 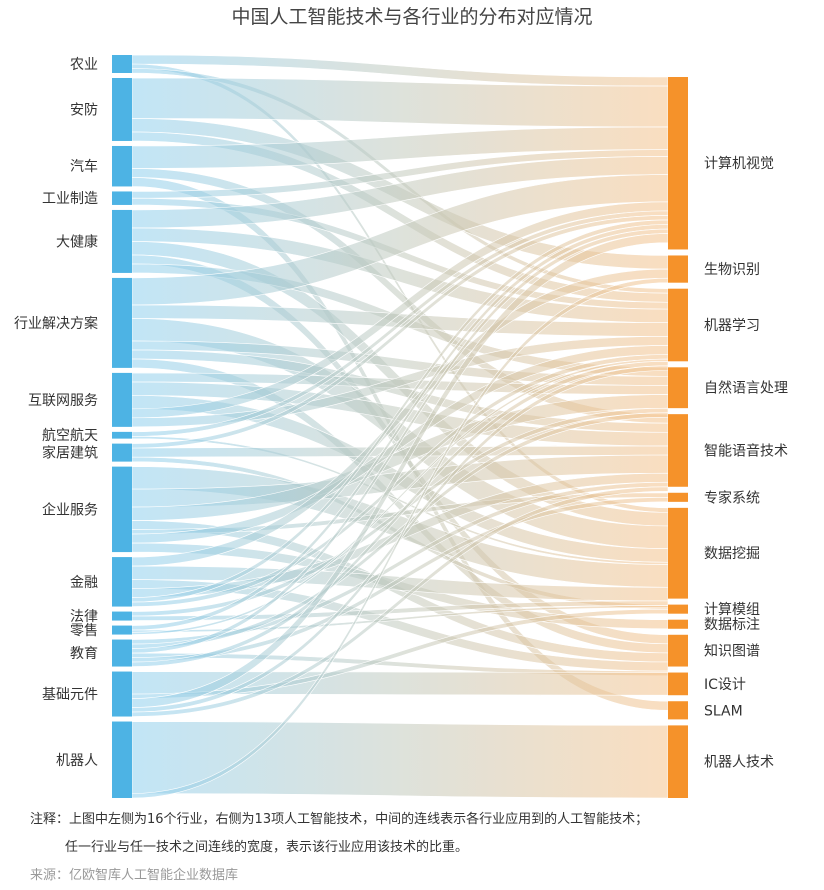 What do you see at coordinates (739, 763) in the screenshot?
I see `right-node-label: 机器人技术` at bounding box center [739, 763].